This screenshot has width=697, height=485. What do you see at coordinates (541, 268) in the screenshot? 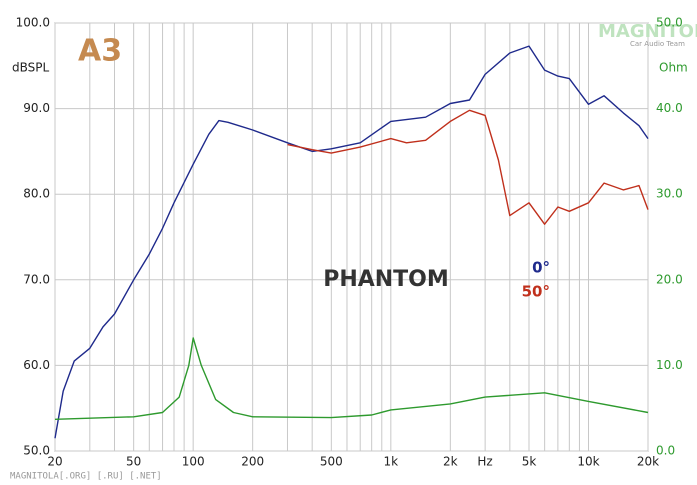
I see `legend-entry: 0°` at bounding box center [541, 268].